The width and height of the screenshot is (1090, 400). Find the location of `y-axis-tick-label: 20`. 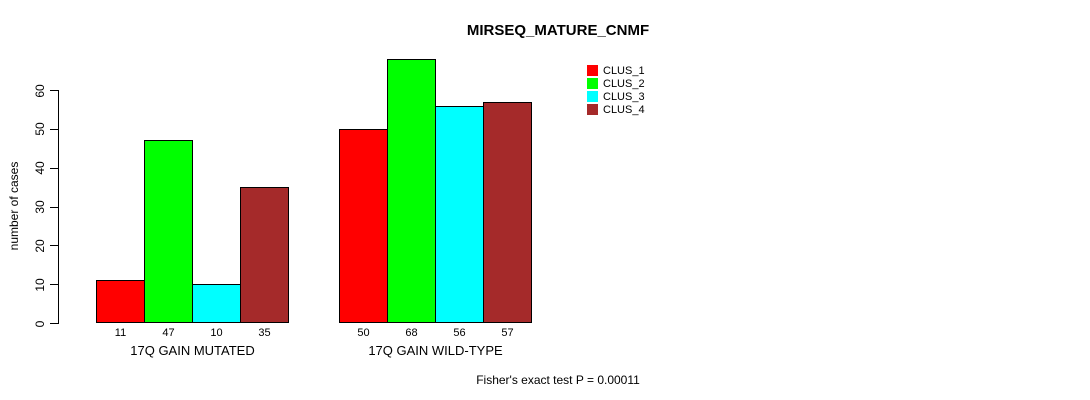

y-axis-tick-label: 20 is located at coordinates (40, 246).